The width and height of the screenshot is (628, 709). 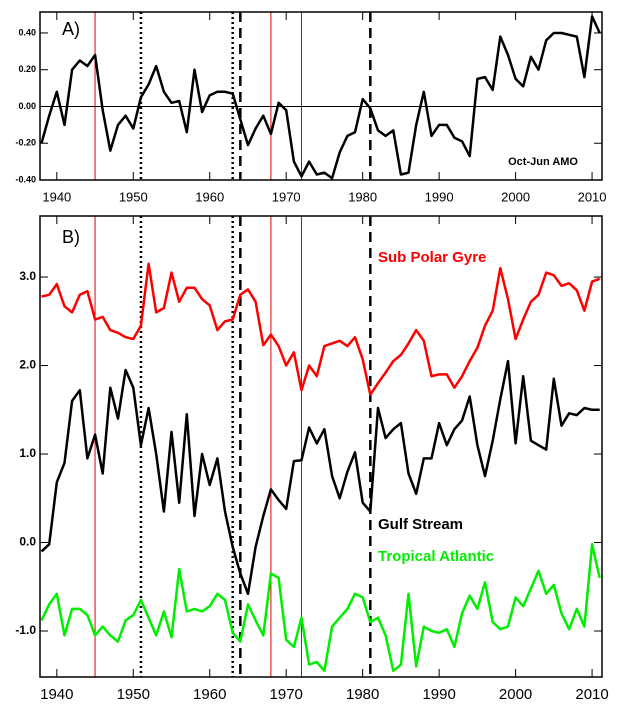 I want to click on series-label: Gulf Stream, so click(x=420, y=524).